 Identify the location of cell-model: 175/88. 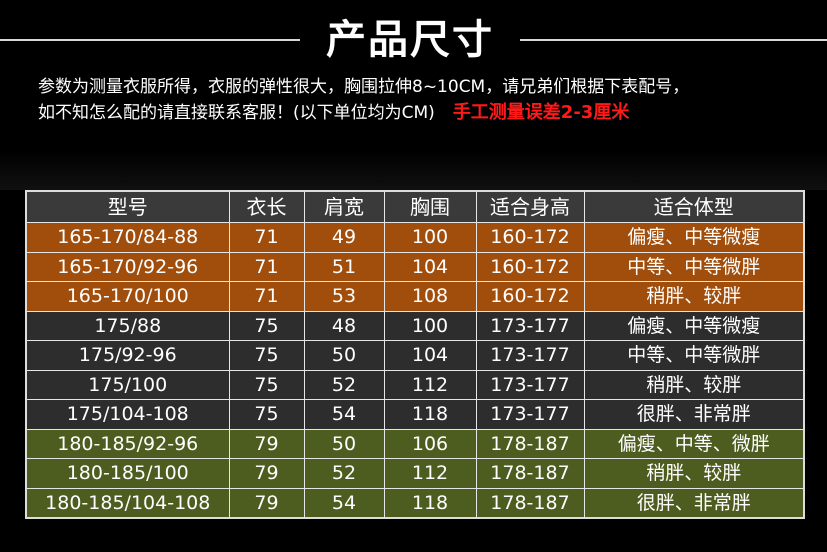
(127, 325).